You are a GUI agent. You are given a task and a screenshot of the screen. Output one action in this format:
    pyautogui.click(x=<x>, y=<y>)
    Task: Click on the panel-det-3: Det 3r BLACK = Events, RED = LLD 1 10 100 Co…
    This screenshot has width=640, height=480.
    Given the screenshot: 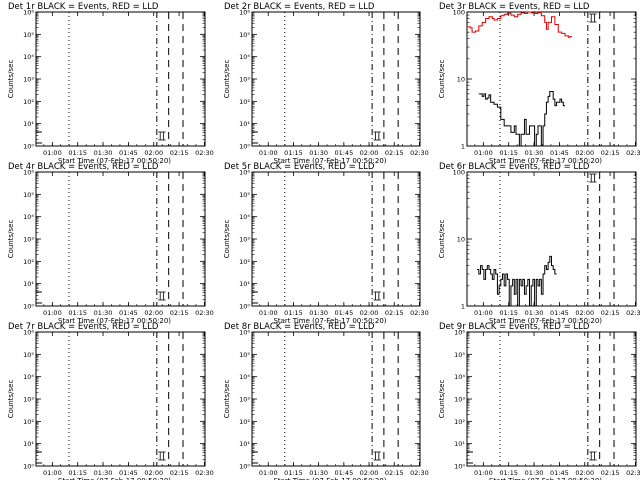 What is the action you would take?
    pyautogui.click(x=539, y=83)
    